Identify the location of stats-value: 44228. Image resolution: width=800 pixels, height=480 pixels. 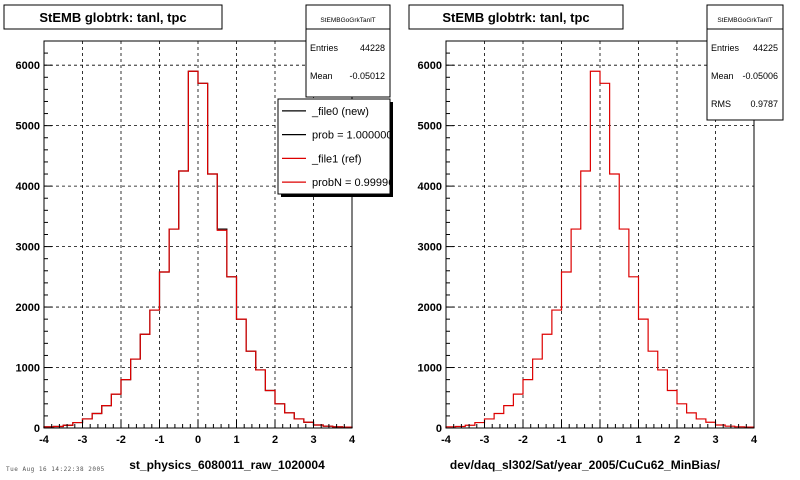
(372, 48).